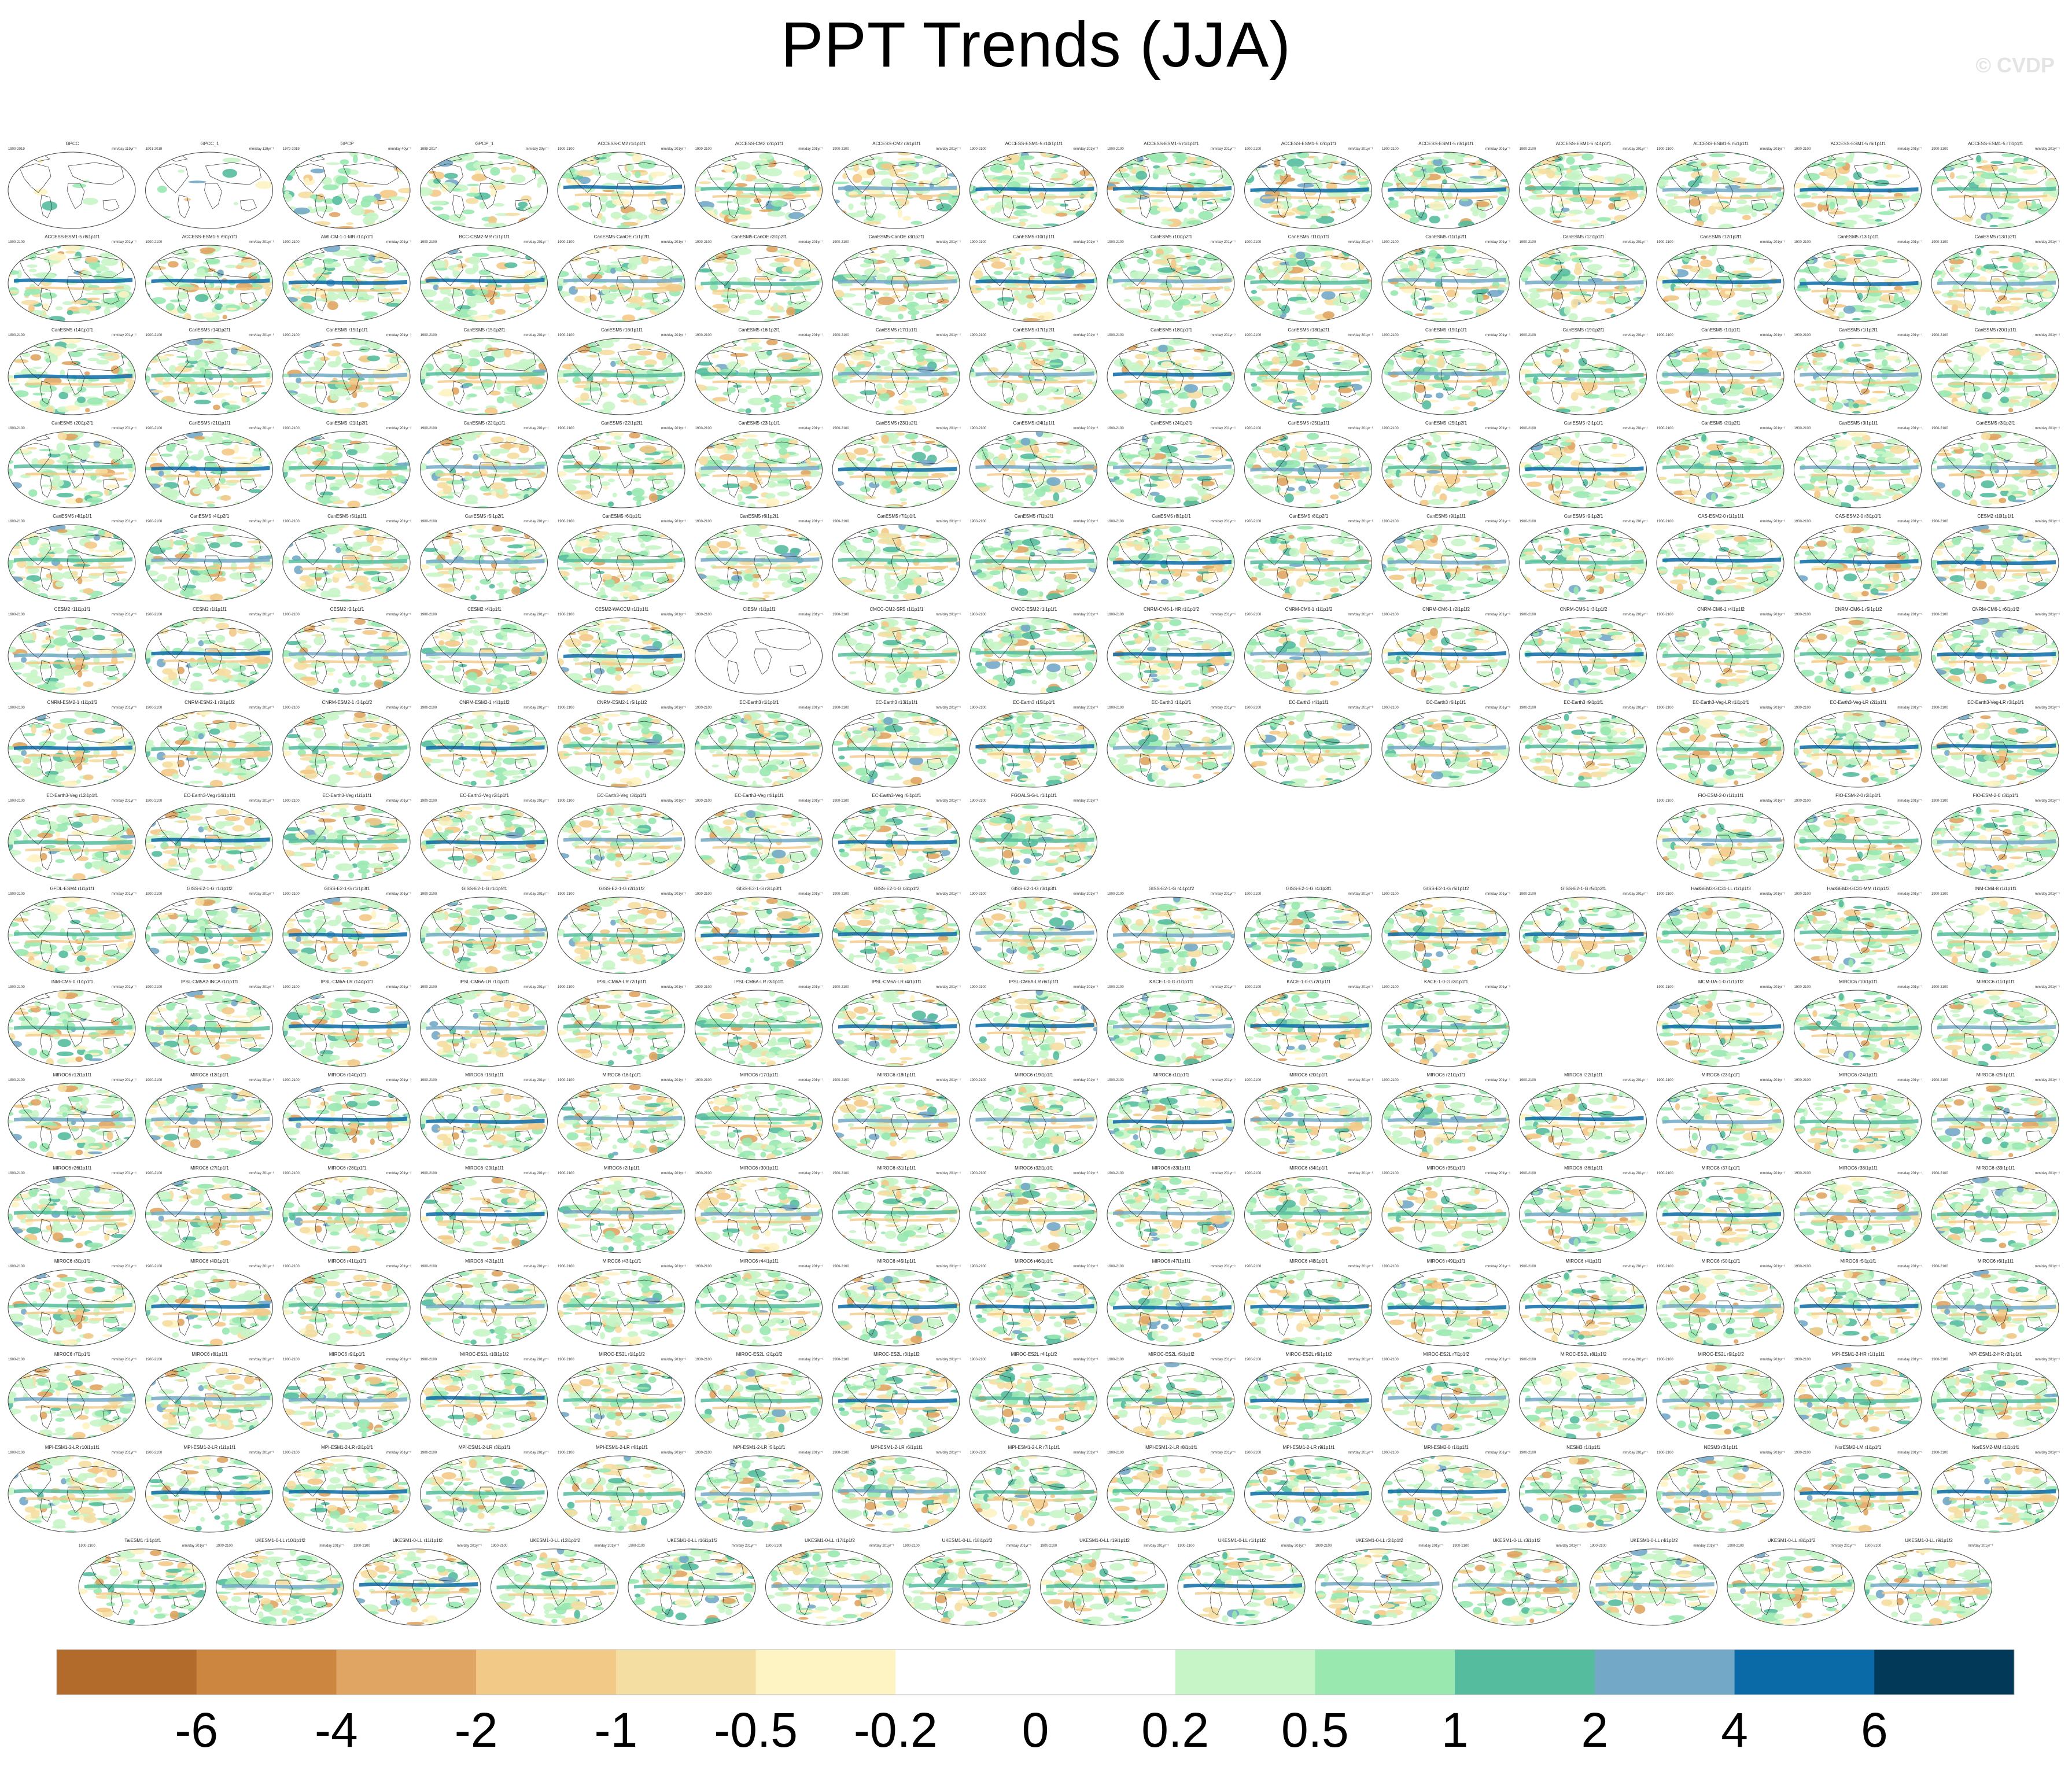 This screenshot has height=1767, width=2072. I want to click on page-title: PPT Trends (JJA), so click(1036, 45).